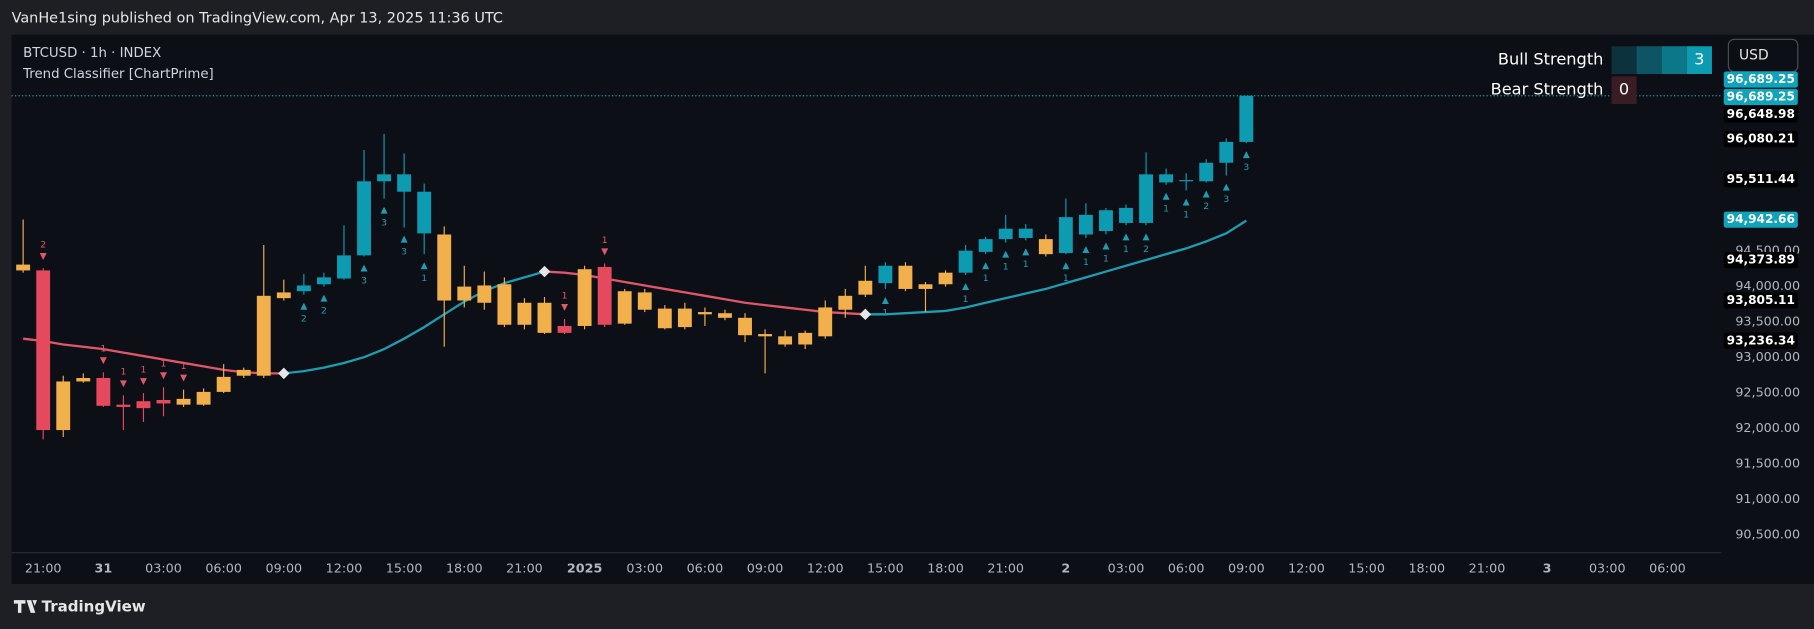  What do you see at coordinates (885, 567) in the screenshot?
I see `x-tick-label: 15:00` at bounding box center [885, 567].